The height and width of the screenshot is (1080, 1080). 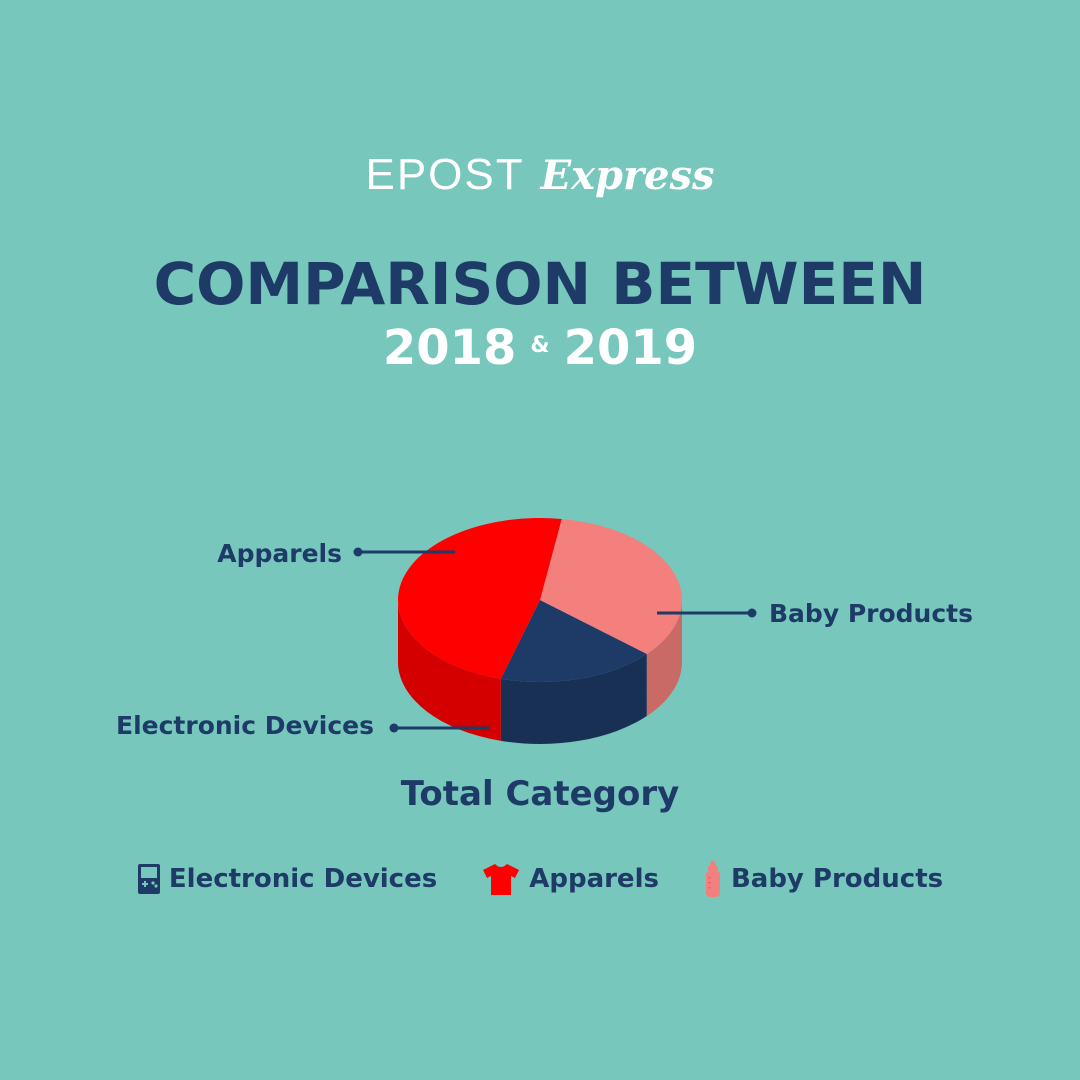 What do you see at coordinates (573, 641) in the screenshot?
I see `pie-slice-electronic-devices` at bounding box center [573, 641].